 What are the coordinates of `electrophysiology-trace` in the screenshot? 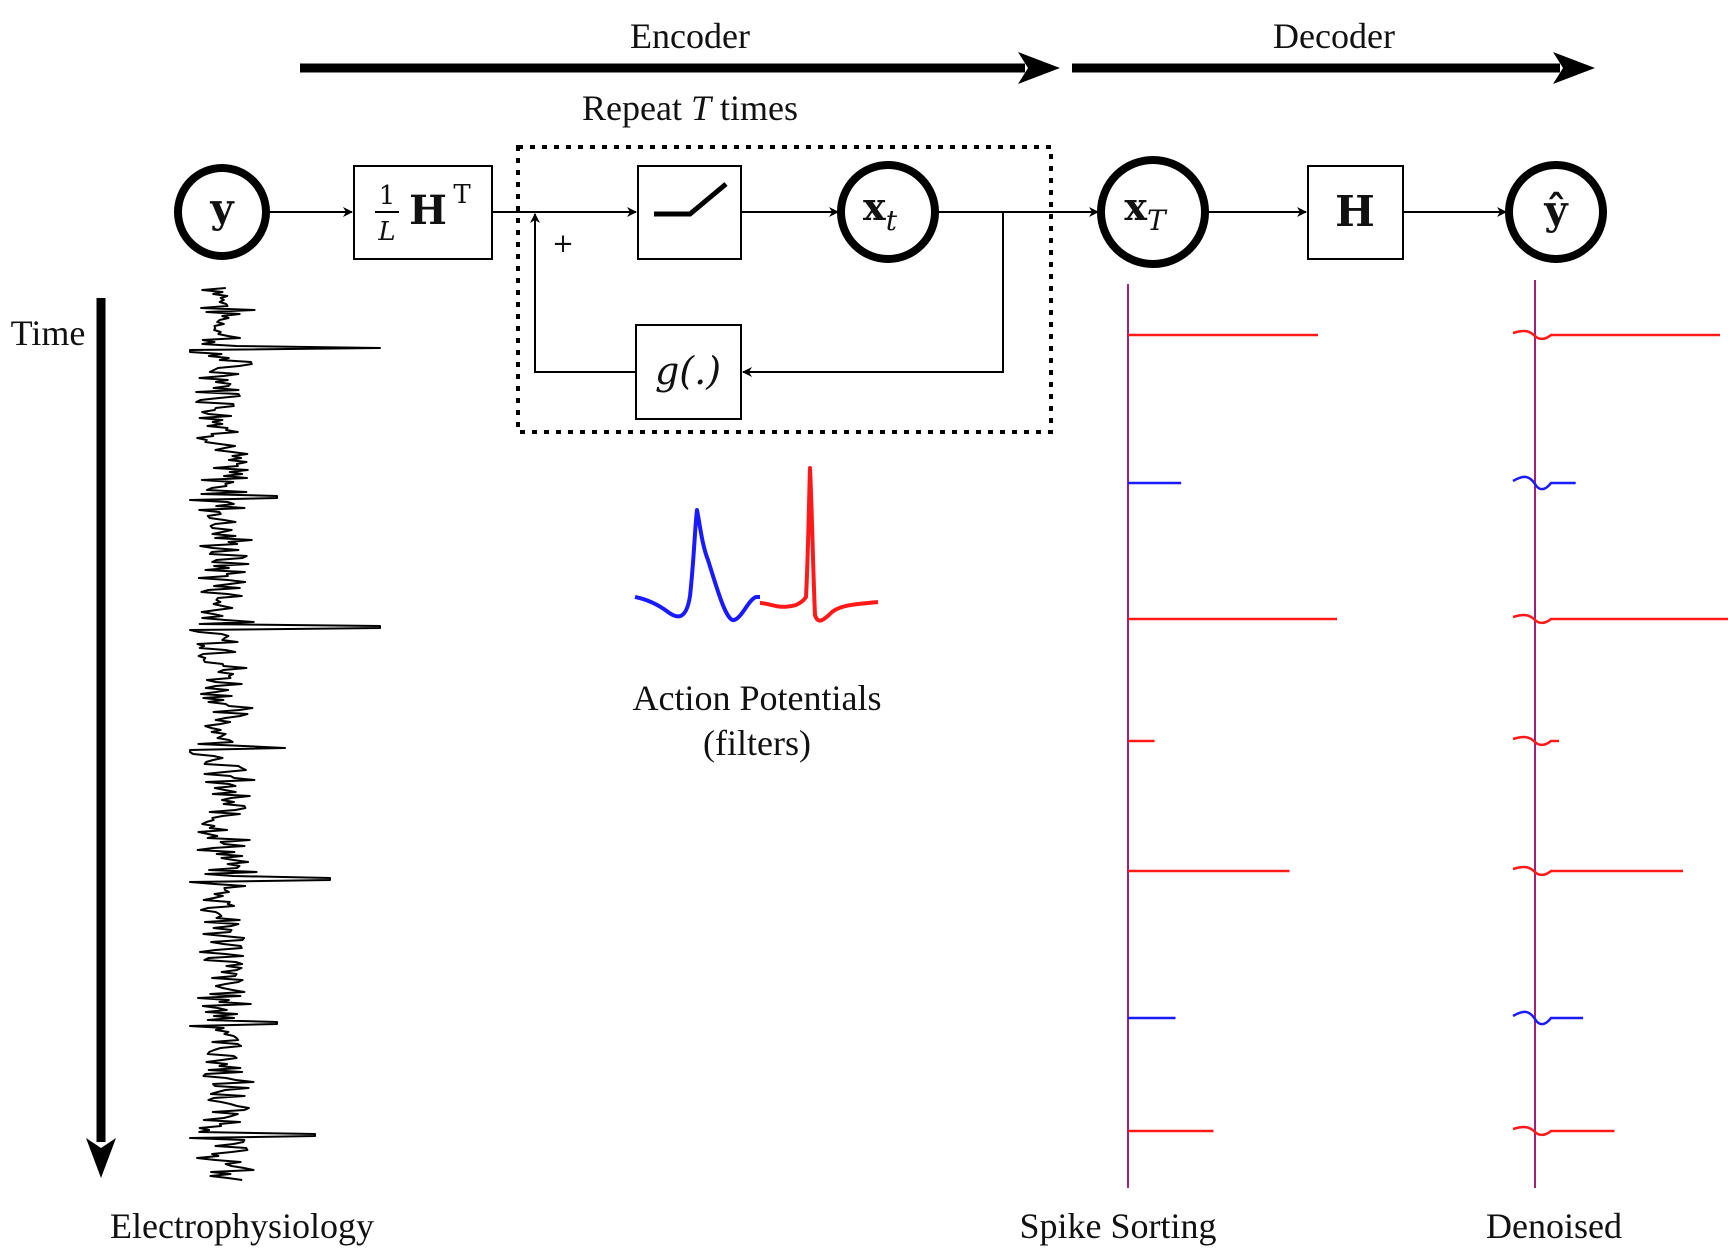 It's located at (285, 734).